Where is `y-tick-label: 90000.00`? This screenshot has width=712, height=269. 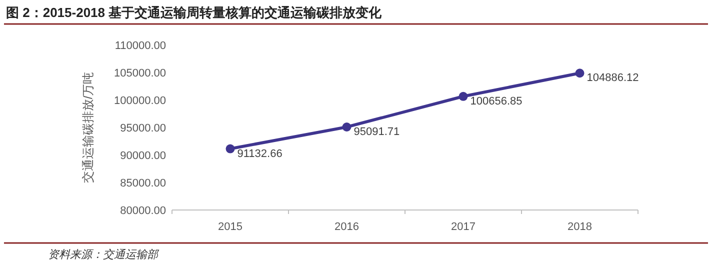
y-tick-label: 90000.00 is located at coordinates (143, 156).